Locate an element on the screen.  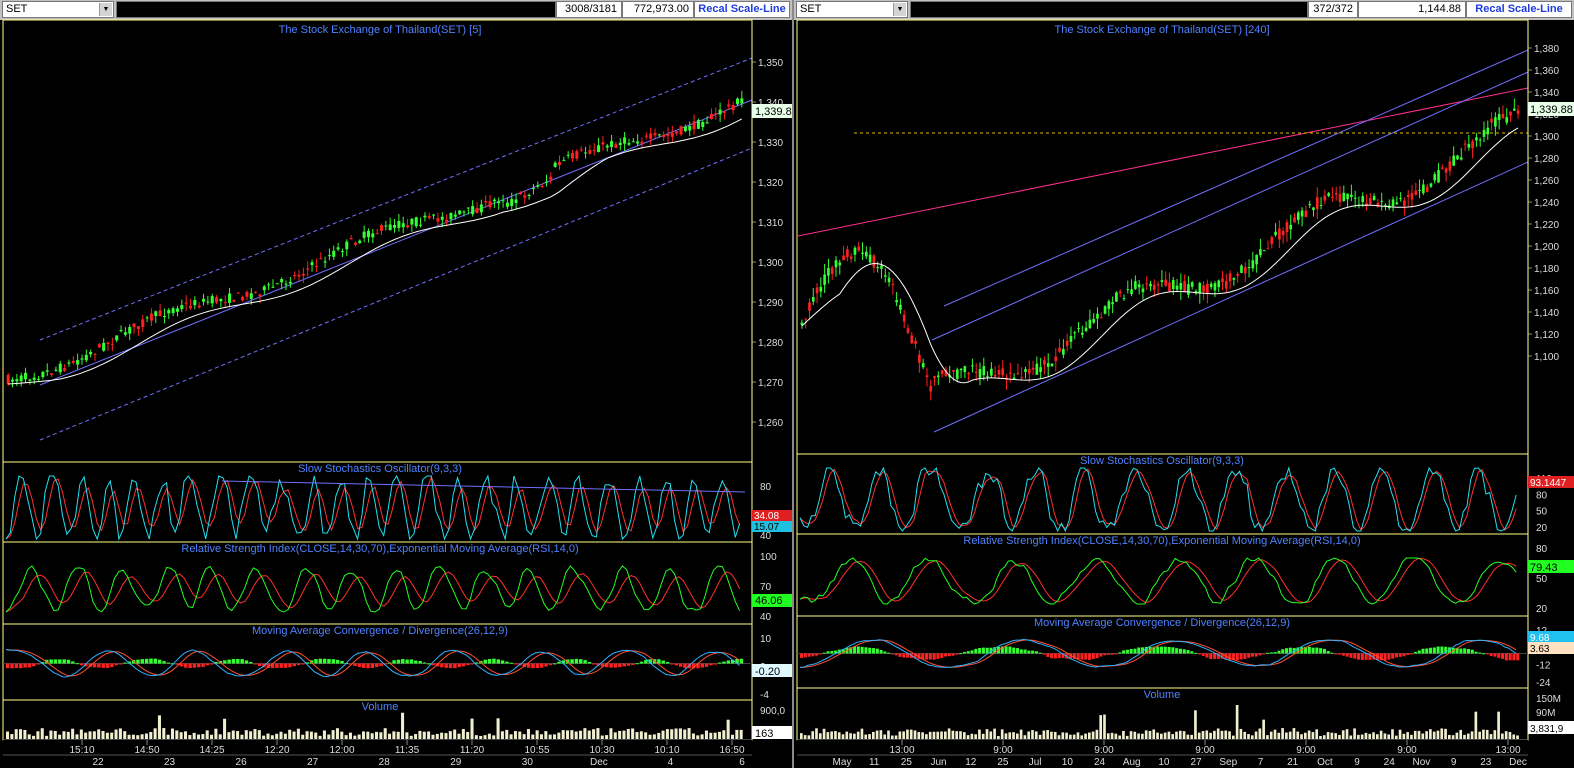
right-symbol-select: SET ▼ is located at coordinates (852, 9).